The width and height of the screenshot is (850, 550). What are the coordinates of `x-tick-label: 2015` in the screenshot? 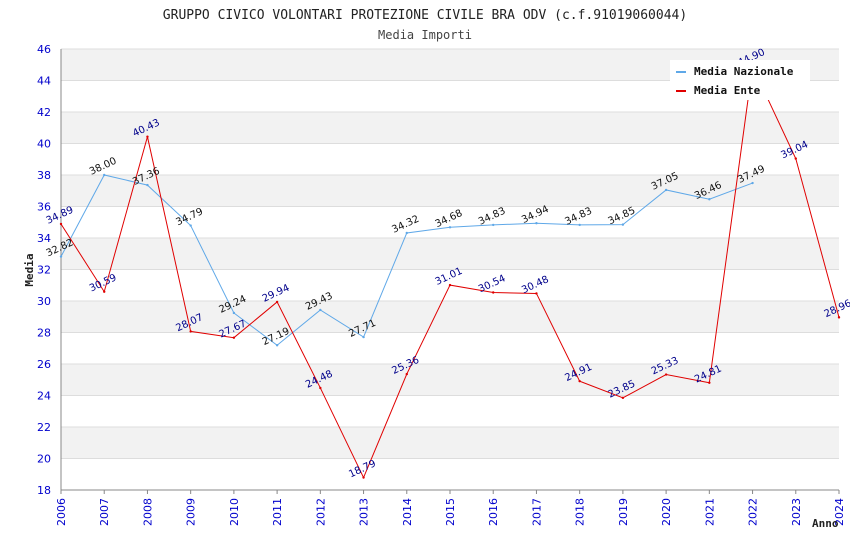 It's located at (450, 512).